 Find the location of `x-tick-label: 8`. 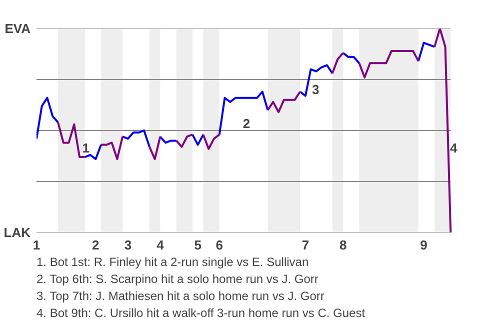

x-tick-label: 8 is located at coordinates (343, 245).